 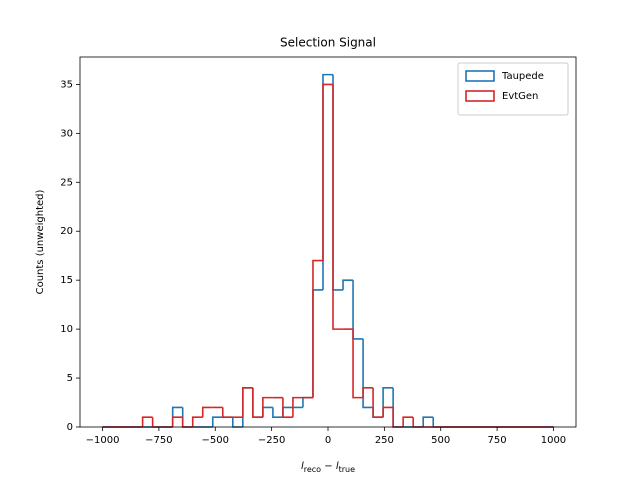 What do you see at coordinates (40, 242) in the screenshot?
I see `y-axis-label: Counts (unweighted)` at bounding box center [40, 242].